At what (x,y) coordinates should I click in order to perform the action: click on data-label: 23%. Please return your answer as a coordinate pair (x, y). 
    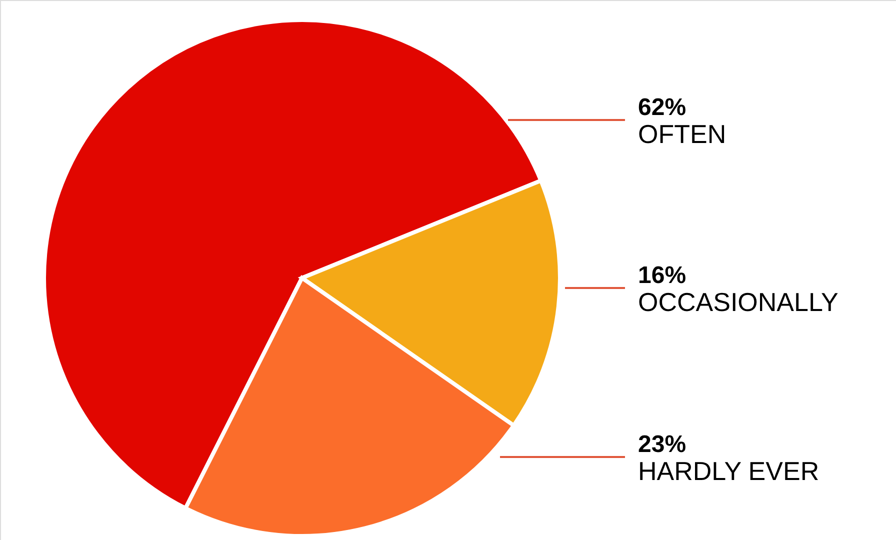
    Looking at the image, I should click on (662, 444).